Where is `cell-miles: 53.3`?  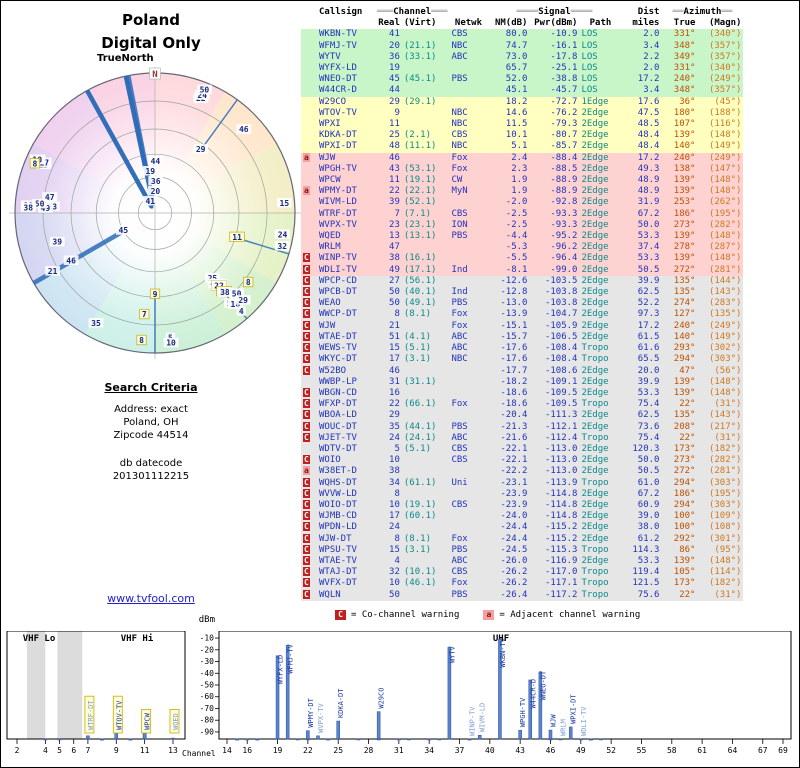 cell-miles: 53.3 is located at coordinates (648, 236).